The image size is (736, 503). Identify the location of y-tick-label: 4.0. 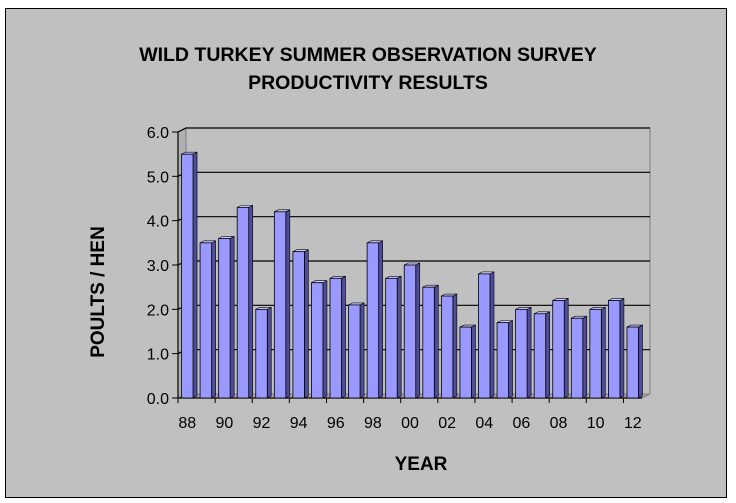
(158, 222).